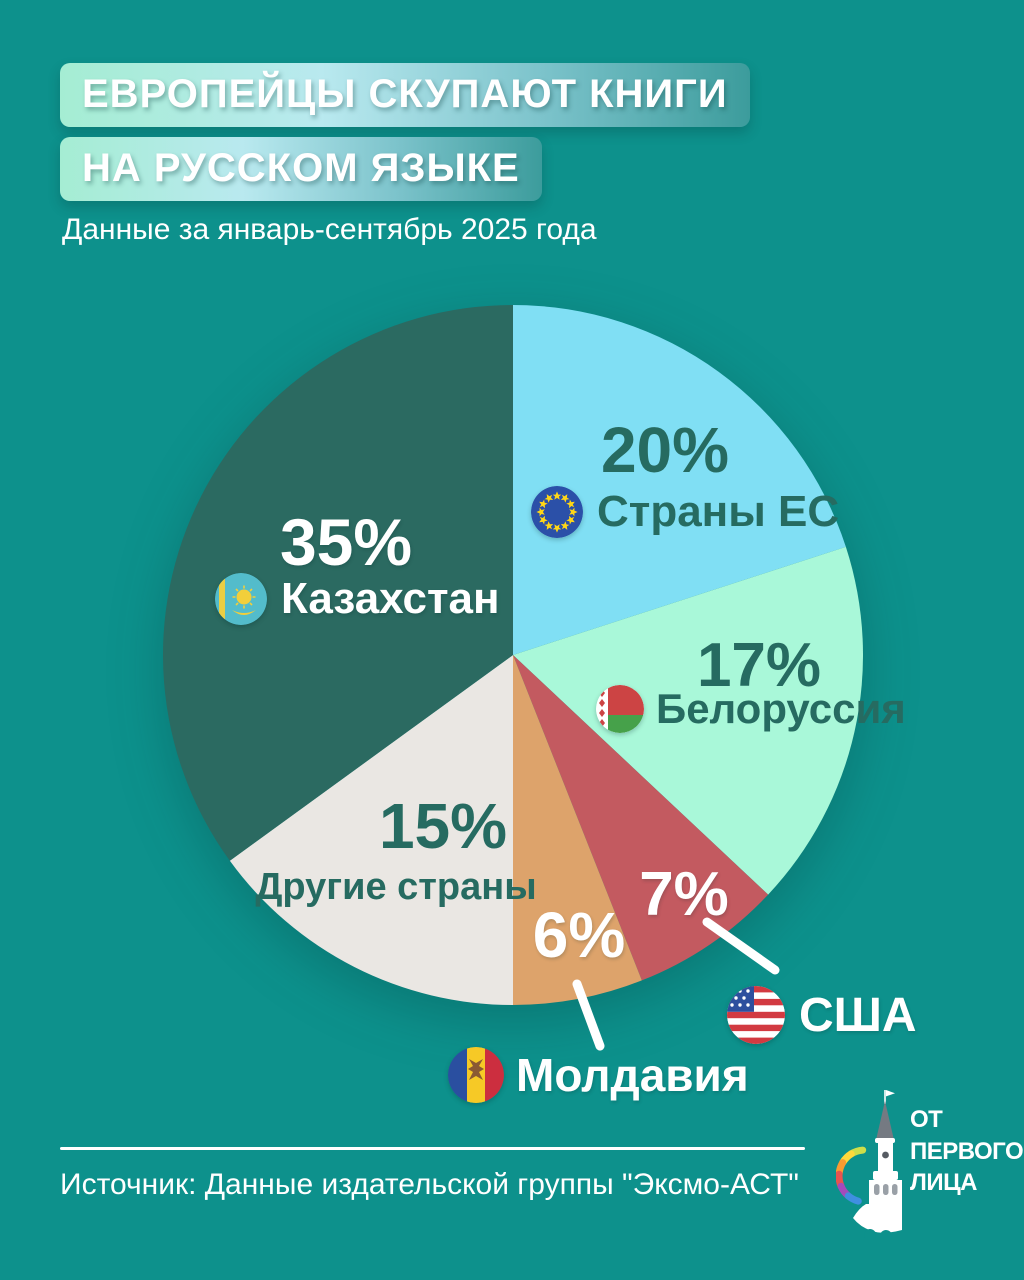 The height and width of the screenshot is (1280, 1024). I want to click on kremlin-tower-icon, so click(869, 1164).